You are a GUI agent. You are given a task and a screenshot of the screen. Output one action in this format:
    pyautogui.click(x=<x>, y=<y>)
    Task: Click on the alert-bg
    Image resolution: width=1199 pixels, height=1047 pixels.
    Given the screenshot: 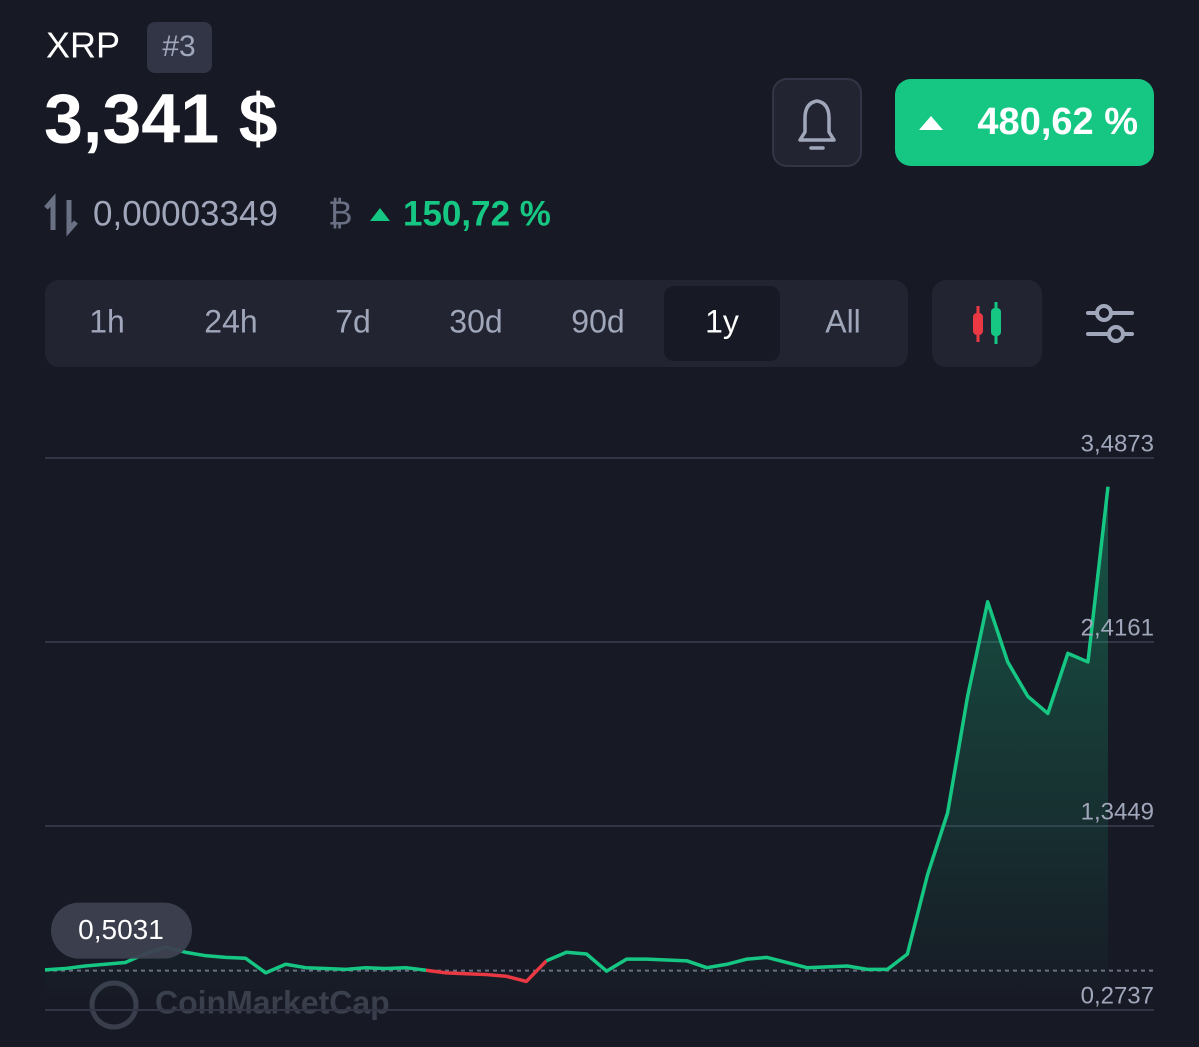 What is the action you would take?
    pyautogui.click(x=817, y=122)
    